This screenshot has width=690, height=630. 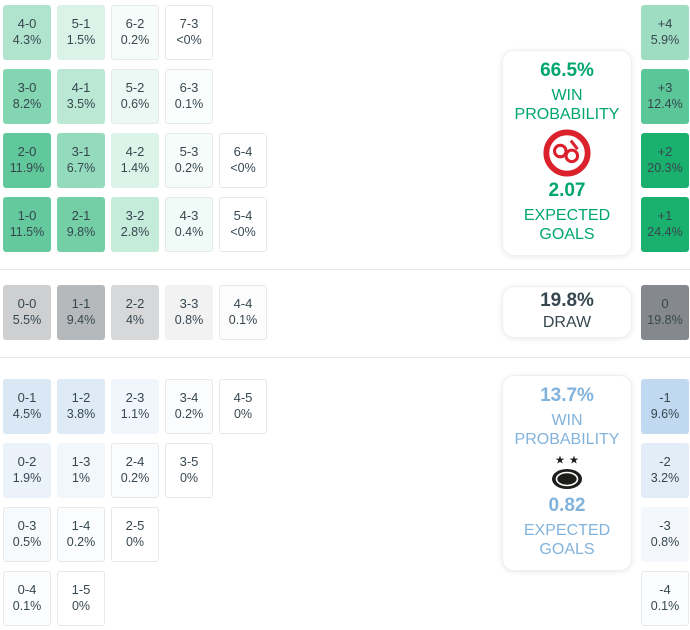 What do you see at coordinates (135, 216) in the screenshot?
I see `cell-score: 3-2` at bounding box center [135, 216].